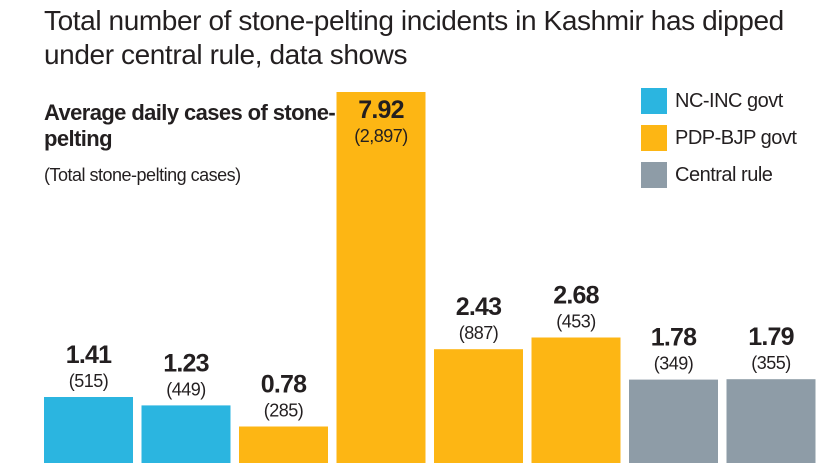  What do you see at coordinates (142, 175) in the screenshot?
I see `chart-subtitle: (Total stone-pelting cases)` at bounding box center [142, 175].